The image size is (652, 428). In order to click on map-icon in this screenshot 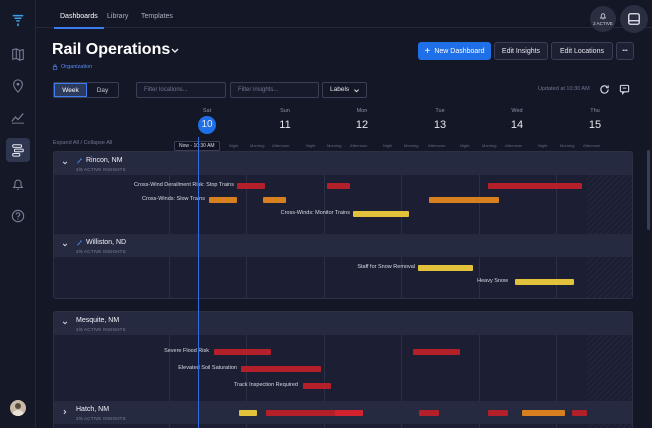, I will do `click(18, 54)`.